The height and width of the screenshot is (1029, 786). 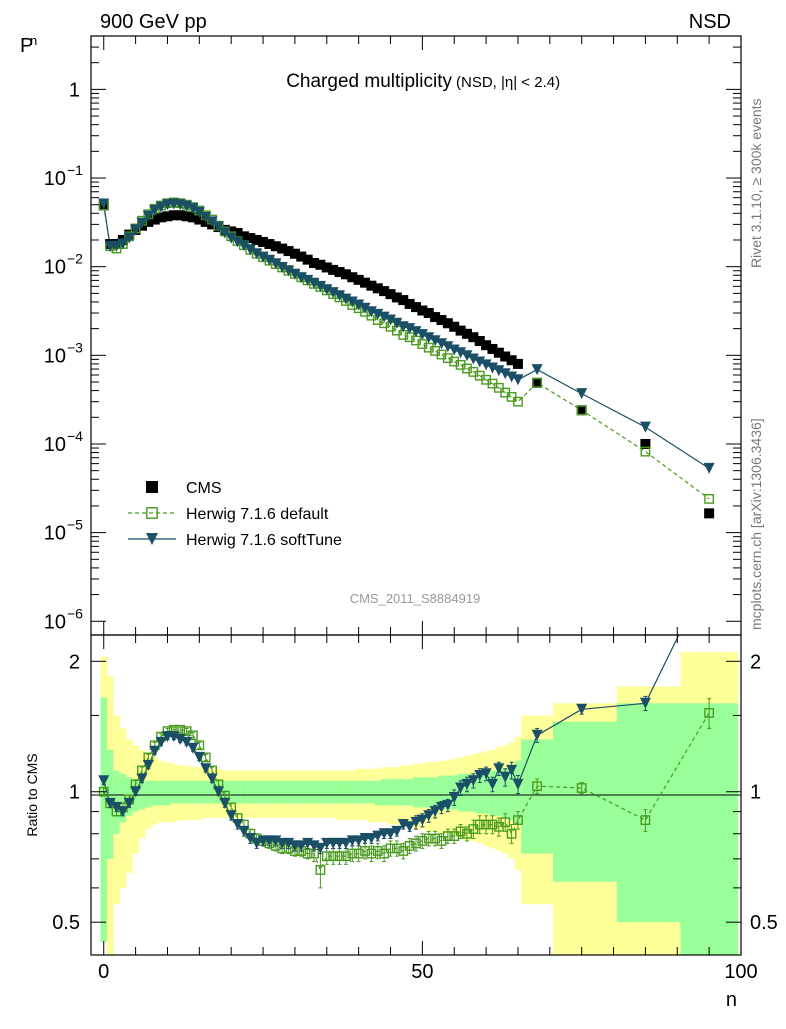 I want to click on main-yticklabel-exp-0: −6, so click(x=75, y=613).